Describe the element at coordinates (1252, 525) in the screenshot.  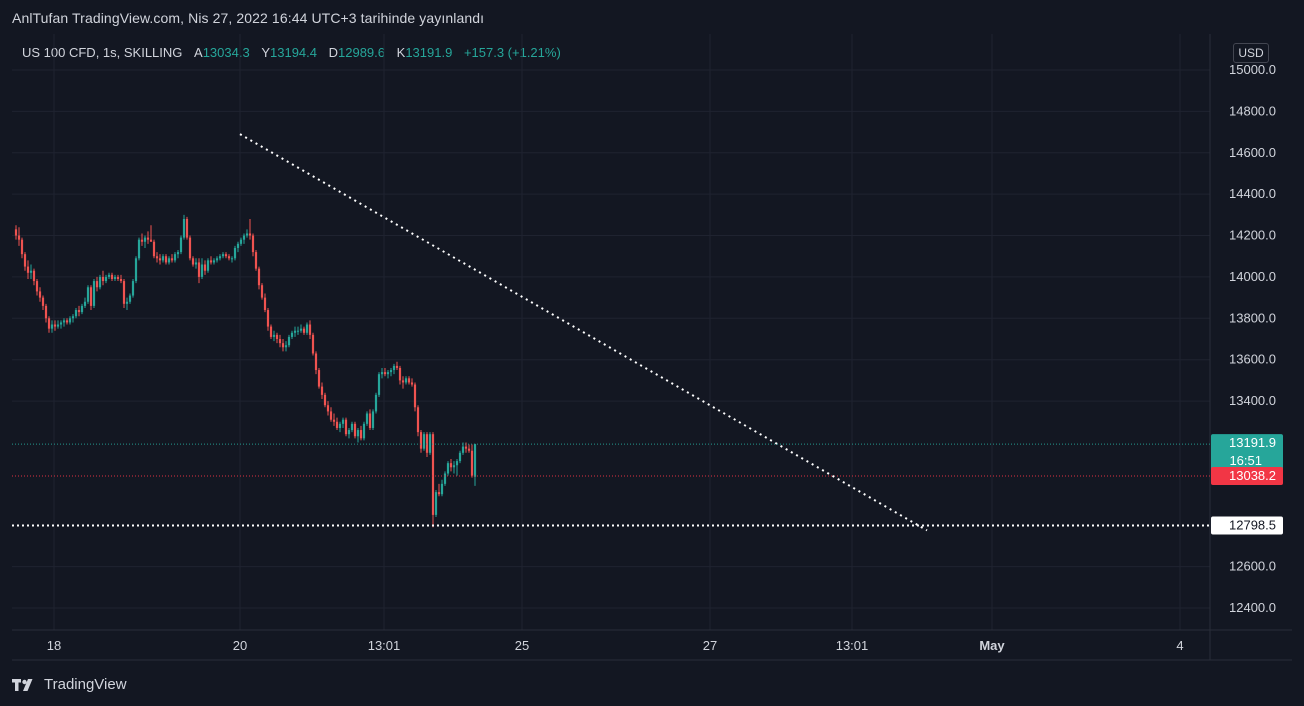
I see `price-tag-value: 12798.5` at that location.